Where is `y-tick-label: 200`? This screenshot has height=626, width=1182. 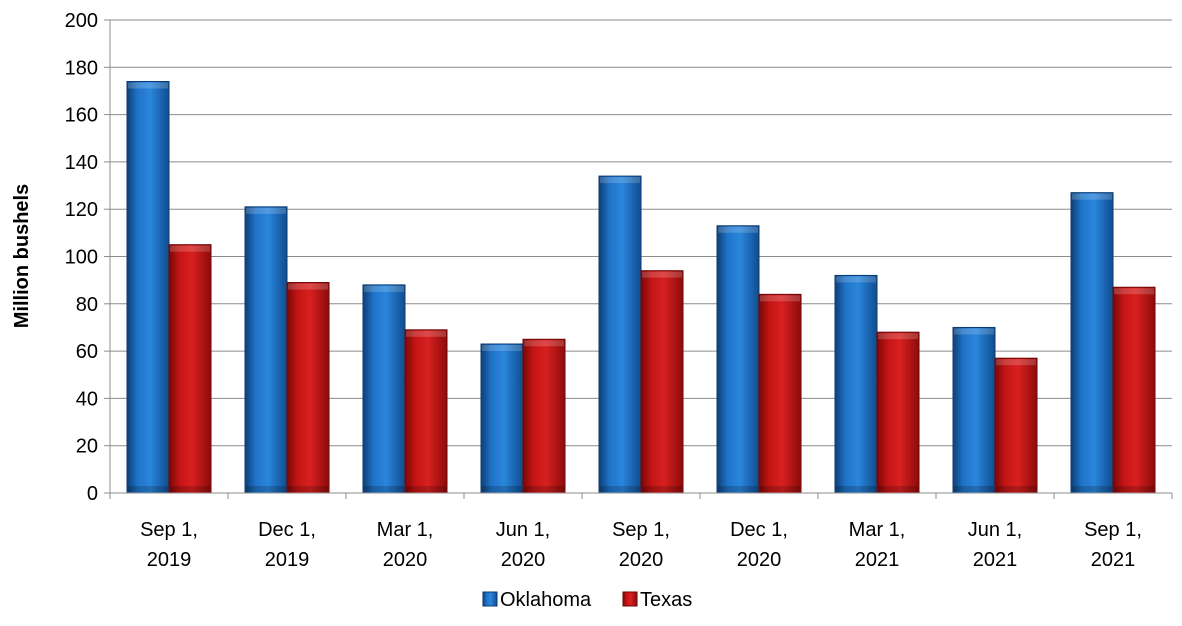
y-tick-label: 200 is located at coordinates (81, 21).